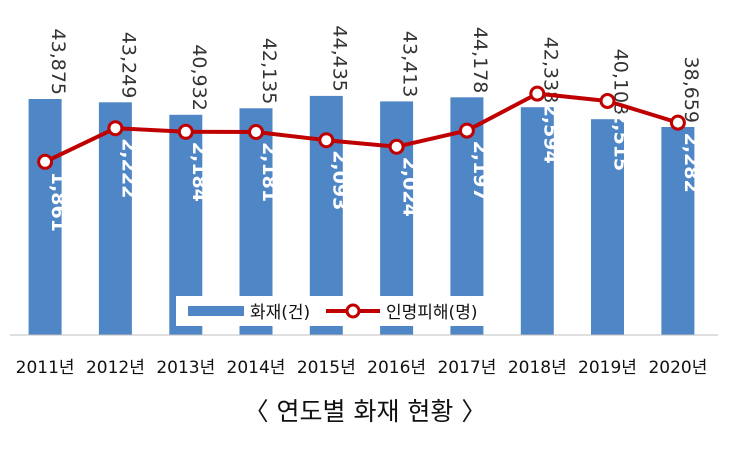  I want to click on bar-value-label: 42,338, so click(550, 70).